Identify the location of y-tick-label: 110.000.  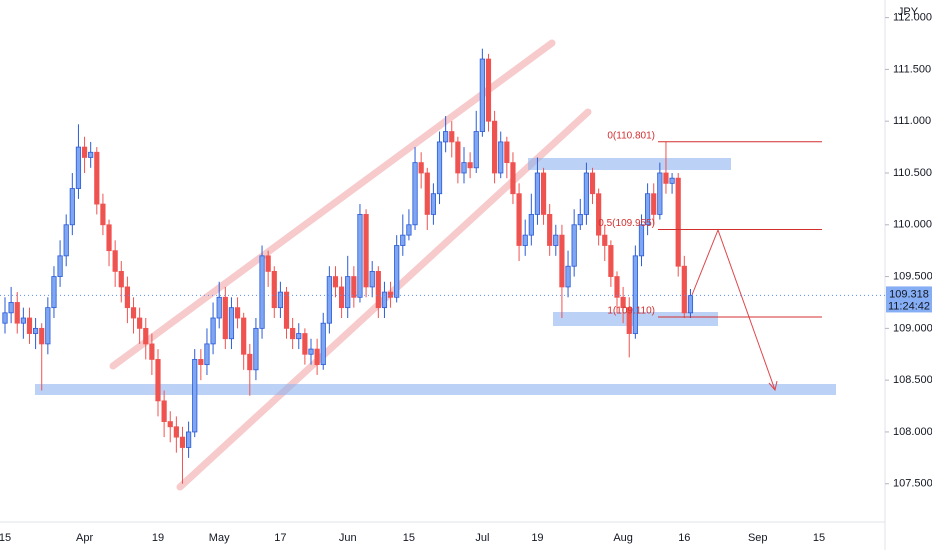
(912, 225).